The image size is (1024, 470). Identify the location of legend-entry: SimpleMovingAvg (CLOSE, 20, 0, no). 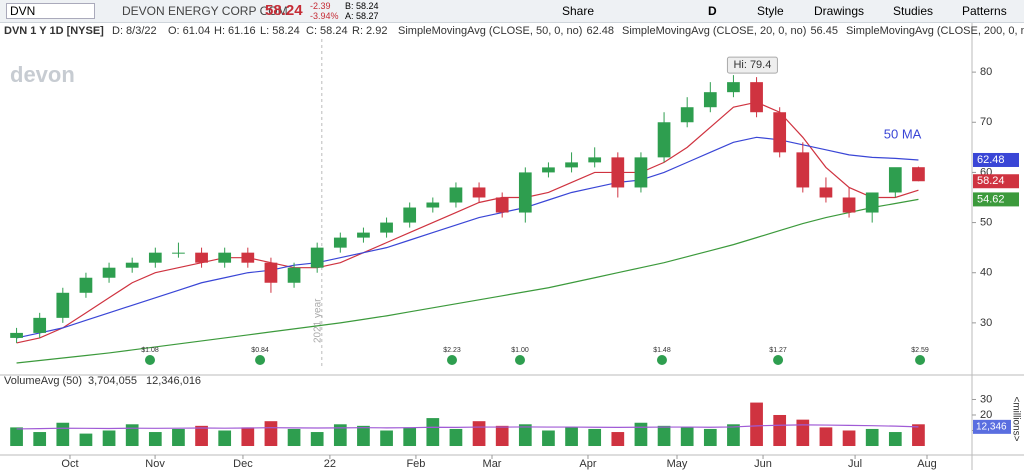
(714, 31).